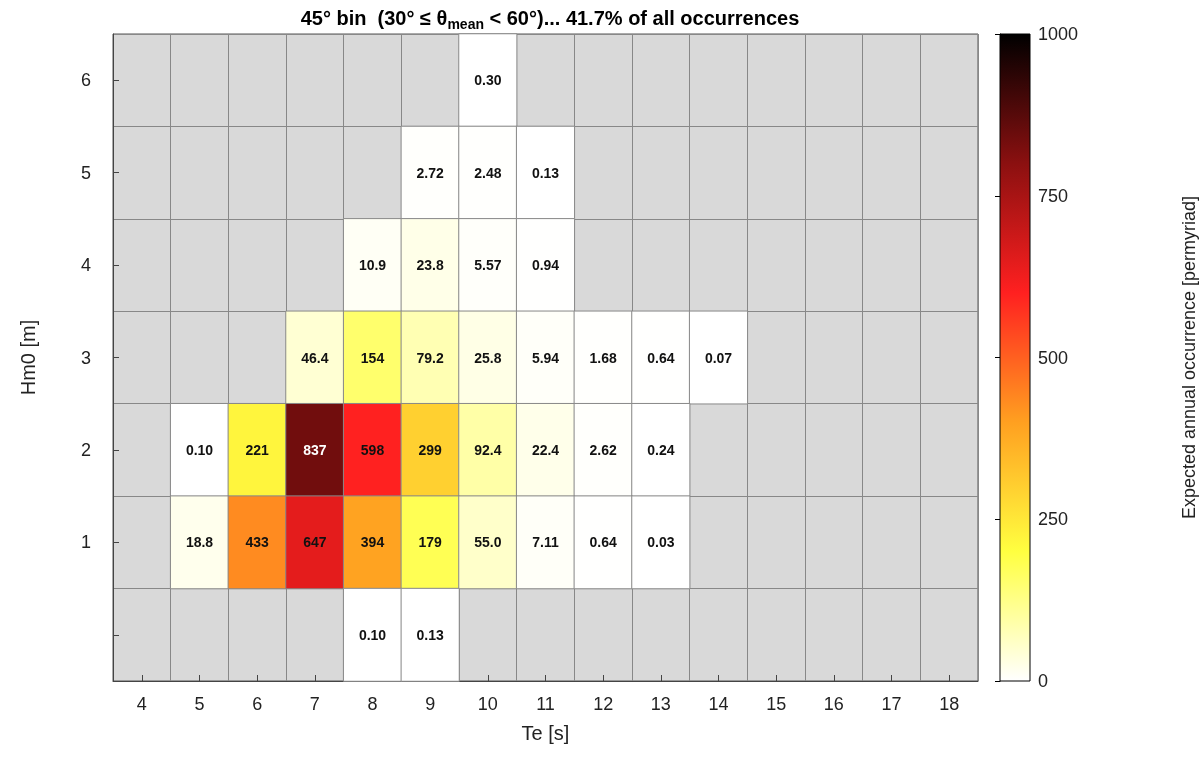 This screenshot has height=763, width=1204. What do you see at coordinates (372, 265) in the screenshot?
I see `data-label: 10.9` at bounding box center [372, 265].